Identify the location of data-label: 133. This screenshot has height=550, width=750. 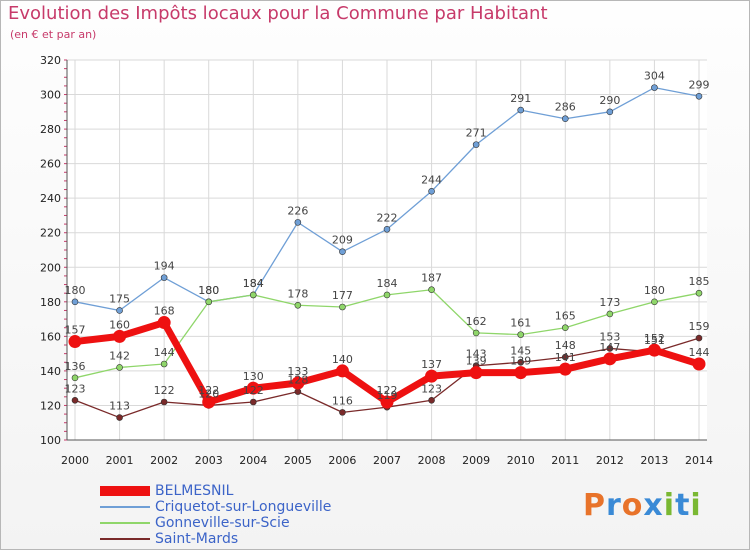
(297, 371).